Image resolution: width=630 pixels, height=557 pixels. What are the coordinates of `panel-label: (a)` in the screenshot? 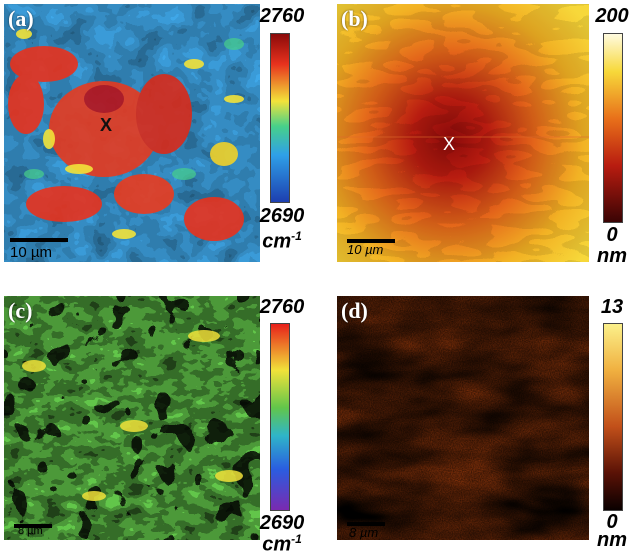 It's located at (21, 18).